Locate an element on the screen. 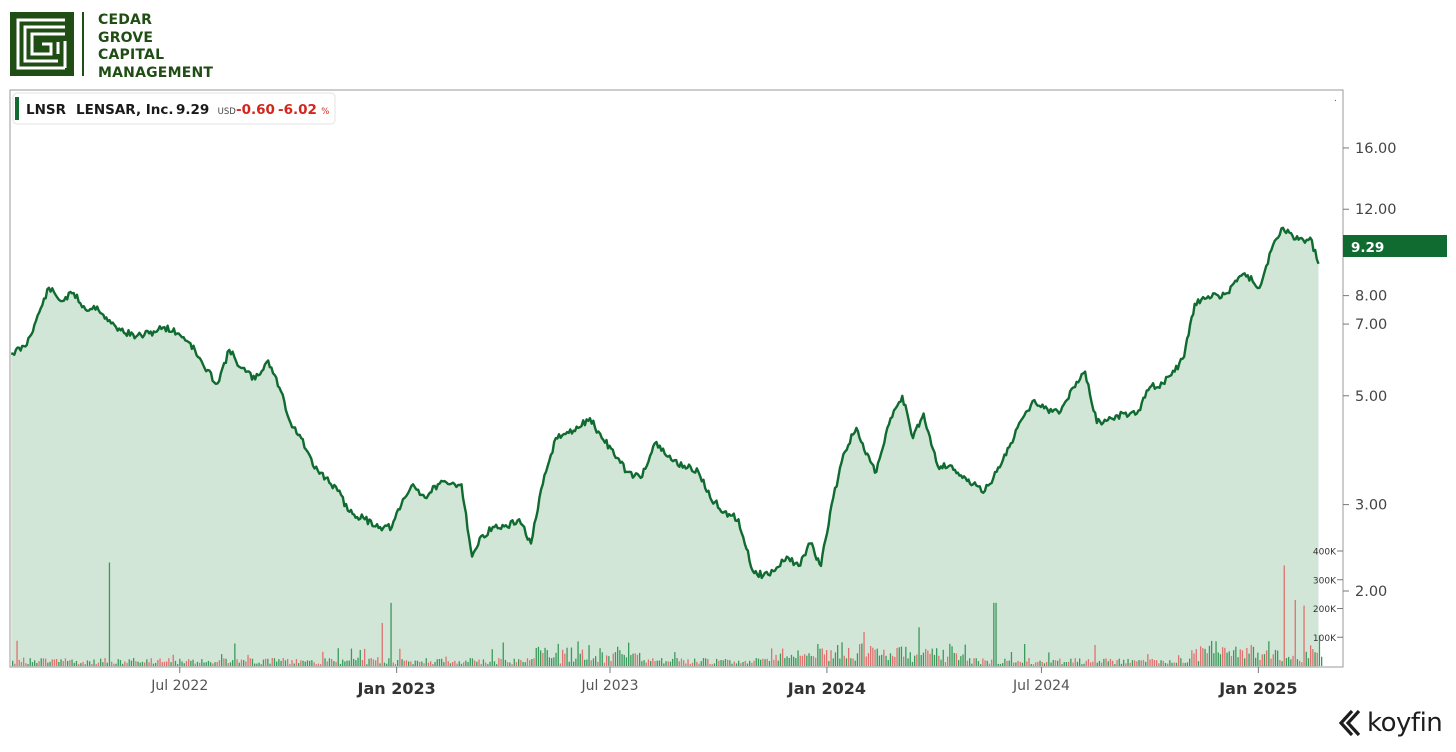 Image resolution: width=1456 pixels, height=752 pixels. logo-divider is located at coordinates (83, 44).